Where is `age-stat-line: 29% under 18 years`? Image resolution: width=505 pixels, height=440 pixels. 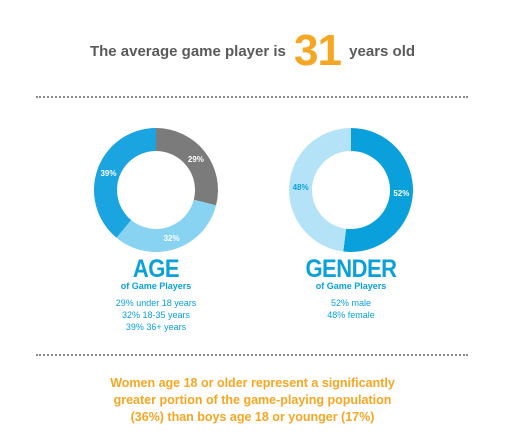 age-stat-line: 29% under 18 years is located at coordinates (156, 303).